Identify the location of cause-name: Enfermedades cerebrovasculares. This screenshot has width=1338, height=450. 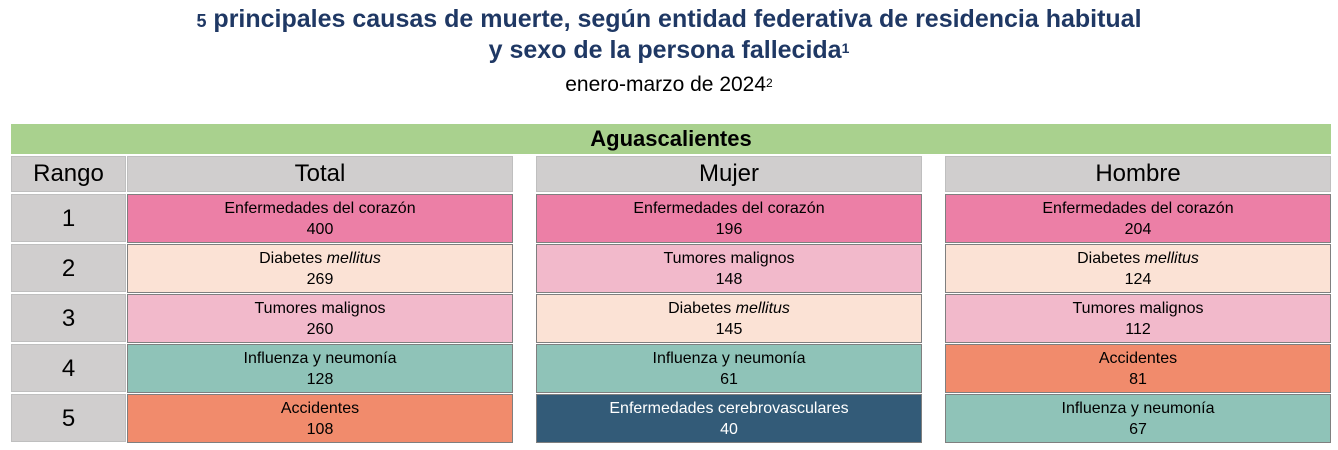
(729, 408).